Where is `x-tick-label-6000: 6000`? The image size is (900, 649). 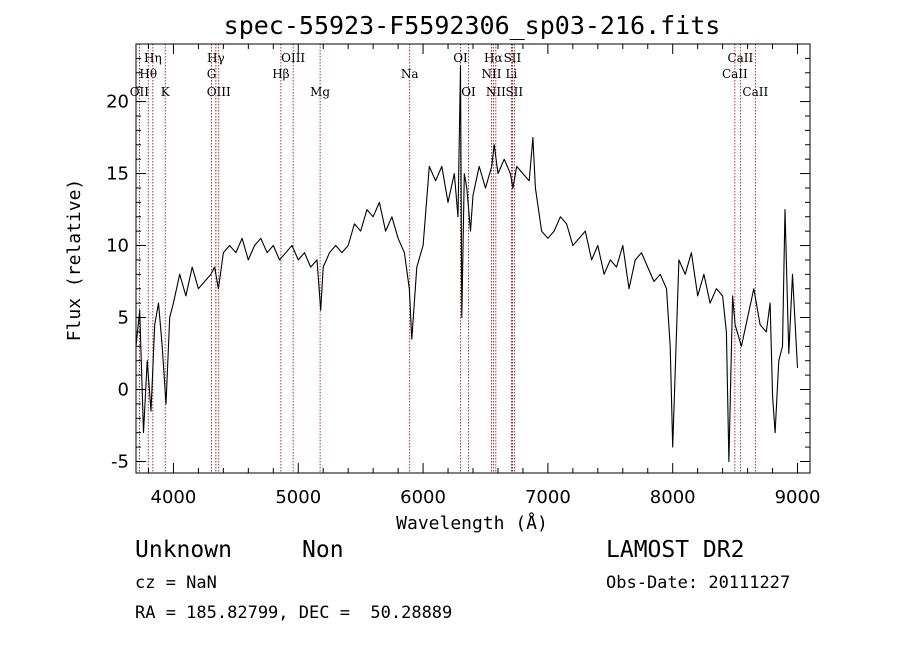 x-tick-label-6000: 6000 is located at coordinates (423, 497).